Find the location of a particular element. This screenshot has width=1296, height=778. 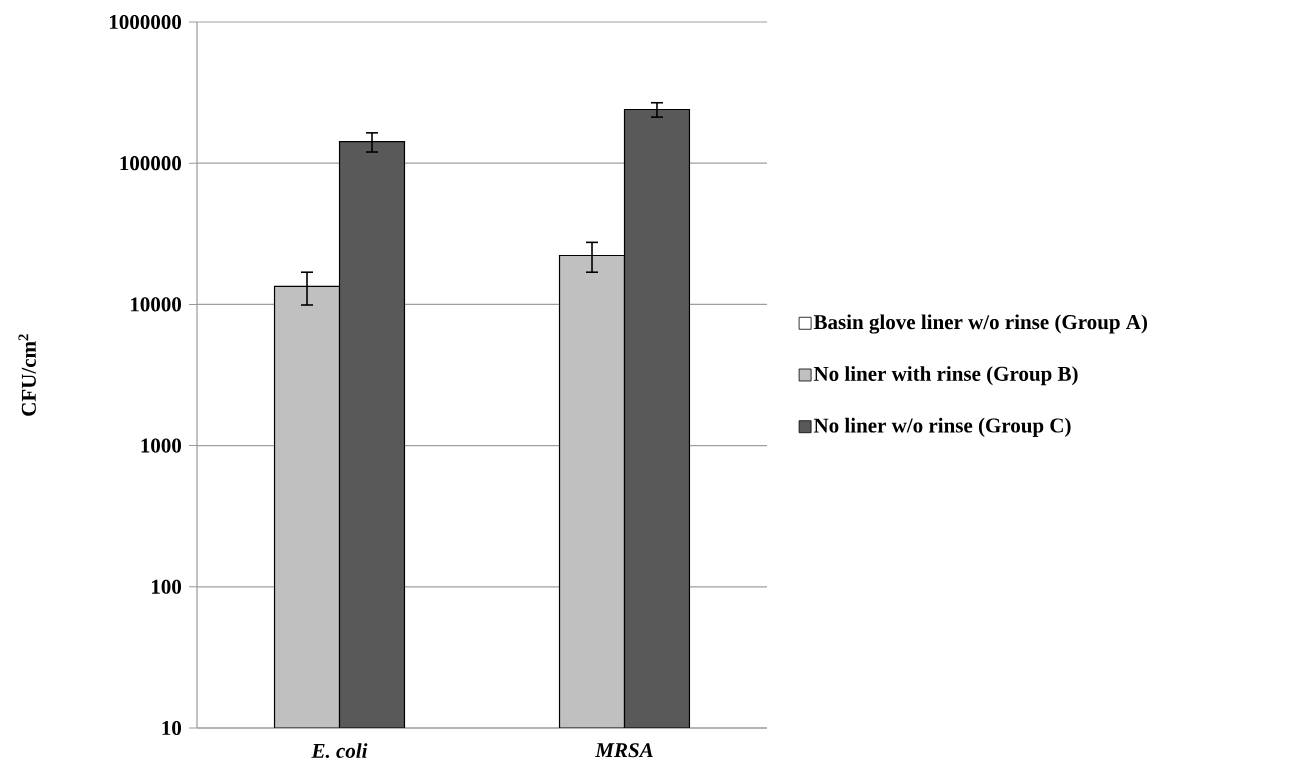

y-tick-label: 100 is located at coordinates (166, 586).